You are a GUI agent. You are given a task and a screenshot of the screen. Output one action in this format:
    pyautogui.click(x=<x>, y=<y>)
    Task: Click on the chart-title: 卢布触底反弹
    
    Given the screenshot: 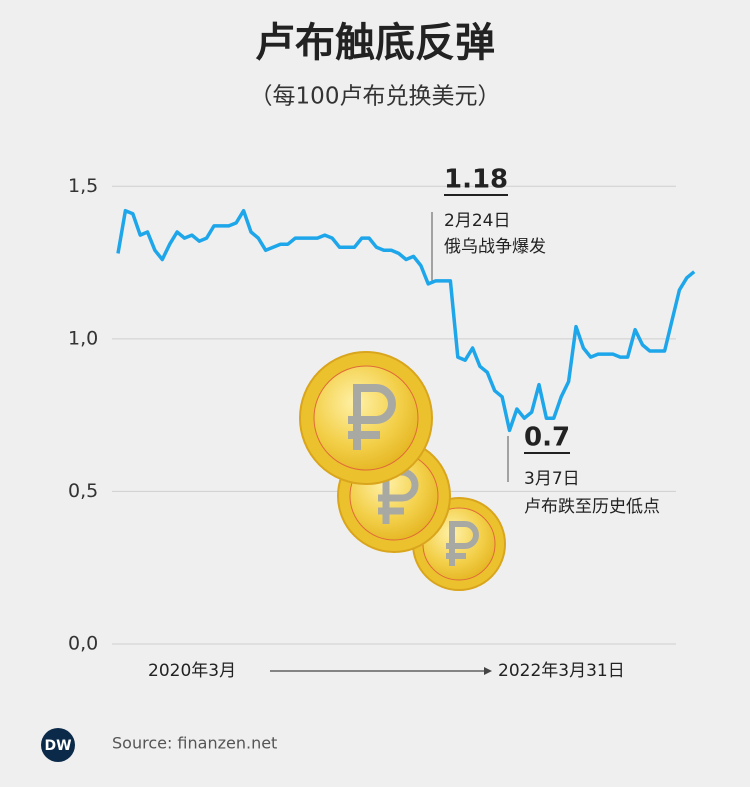 What is the action you would take?
    pyautogui.click(x=375, y=43)
    